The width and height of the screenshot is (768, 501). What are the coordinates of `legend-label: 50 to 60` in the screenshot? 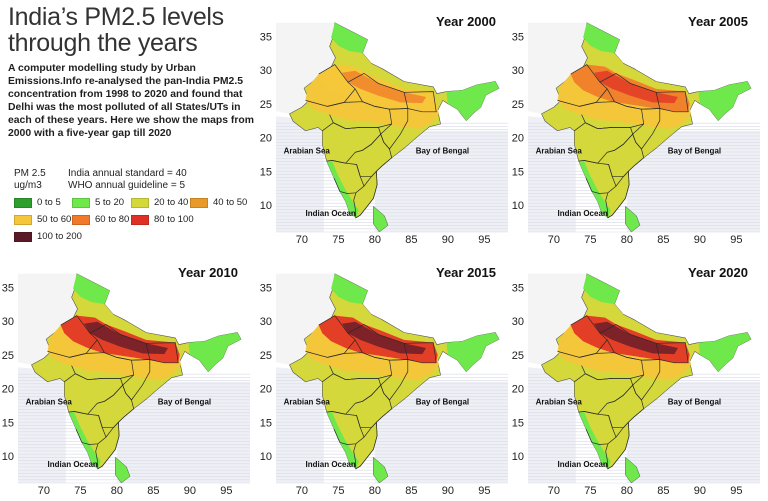 It's located at (54, 219).